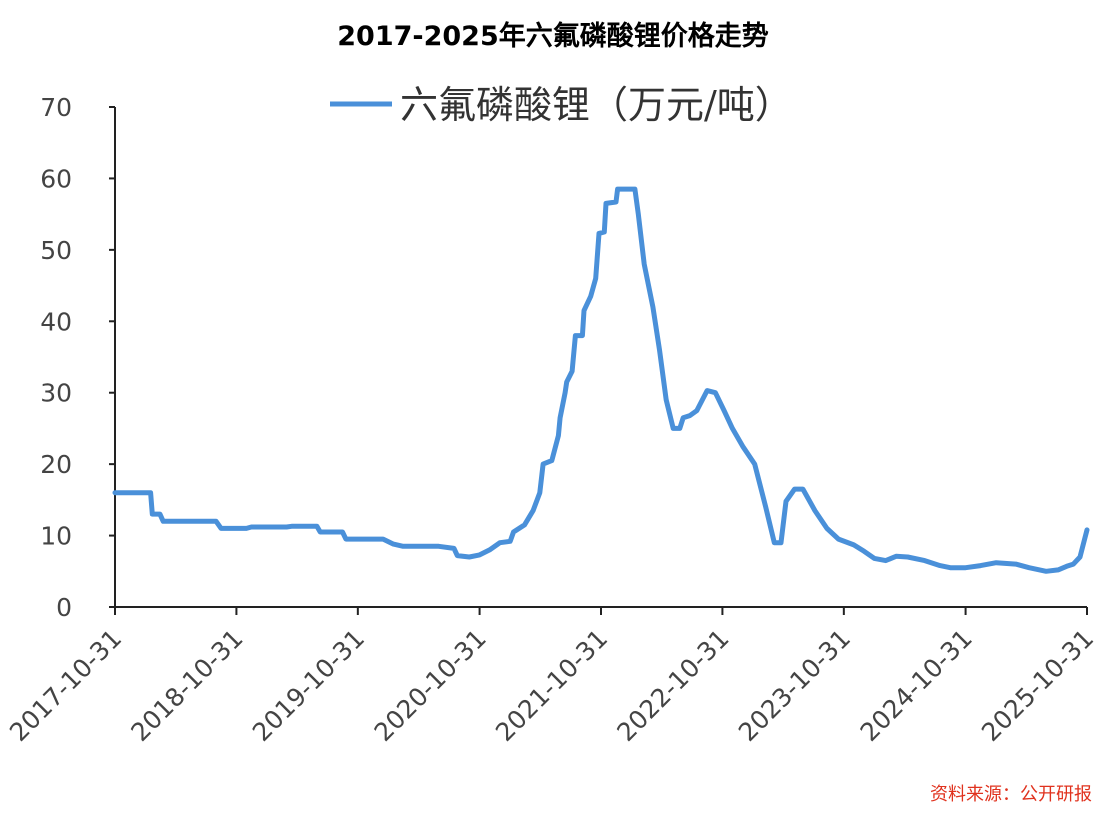 The width and height of the screenshot is (1106, 822). What do you see at coordinates (1011, 794) in the screenshot?
I see `source-note: 资料来源：公开研报` at bounding box center [1011, 794].